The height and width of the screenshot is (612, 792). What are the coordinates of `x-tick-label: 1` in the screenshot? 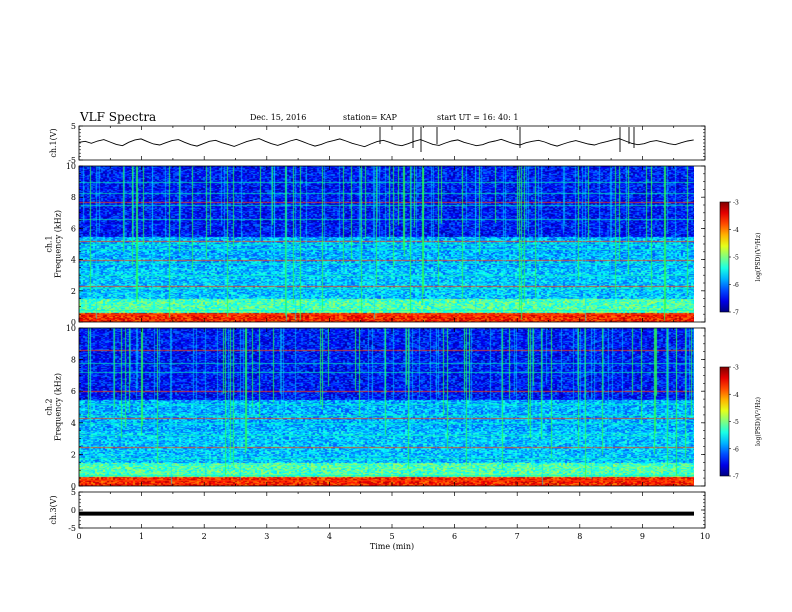 It's located at (141, 536).